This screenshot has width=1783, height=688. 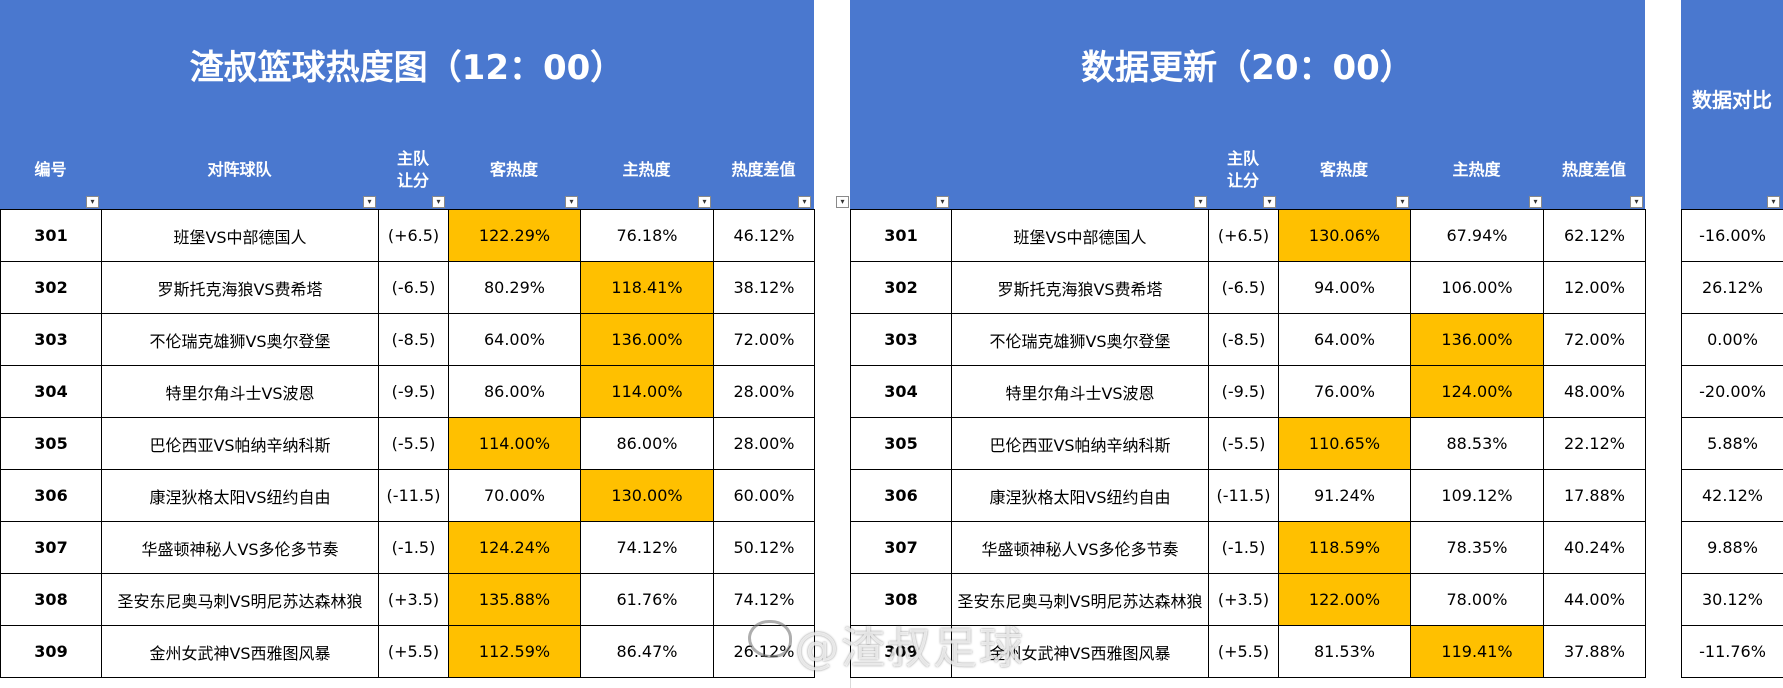 I want to click on row-away-heat: 122.00%, so click(x=1344, y=599).